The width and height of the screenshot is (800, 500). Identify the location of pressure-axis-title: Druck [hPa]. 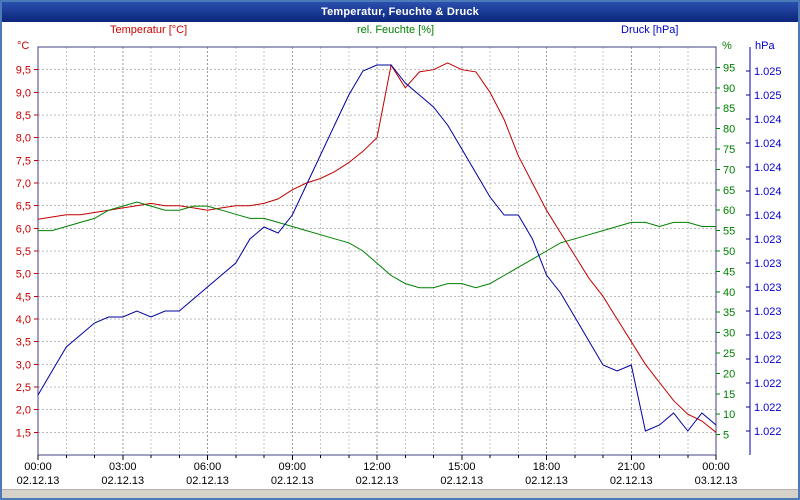
(650, 30).